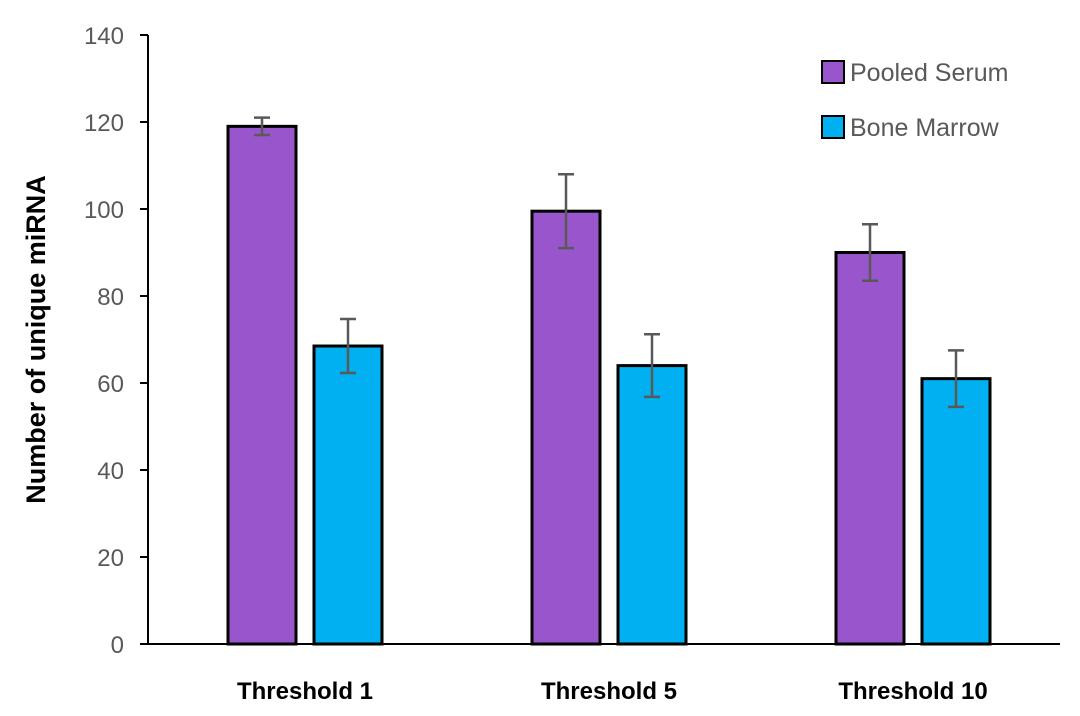  I want to click on legend-label-bone-marrow: Bone Marrow, so click(925, 128).